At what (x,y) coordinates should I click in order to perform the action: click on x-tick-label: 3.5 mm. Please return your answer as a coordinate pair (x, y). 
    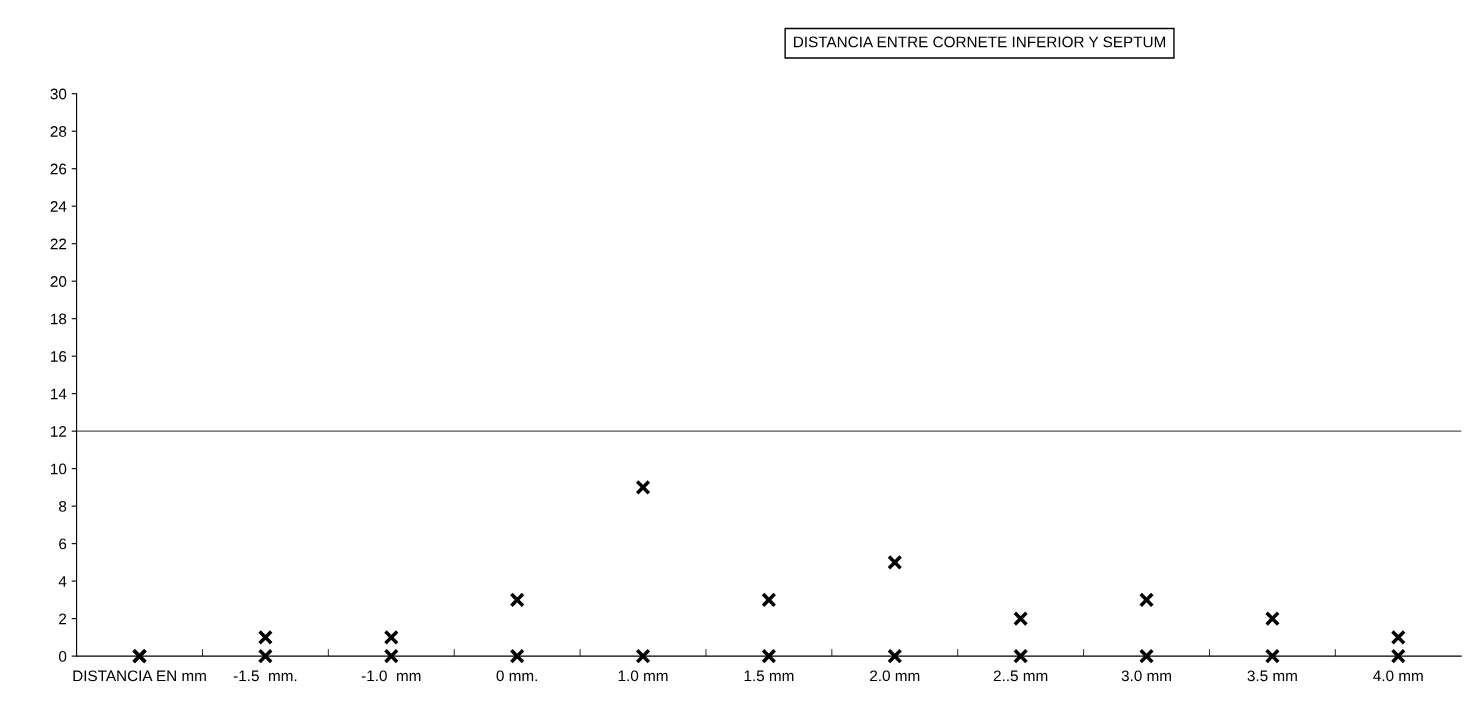
    Looking at the image, I should click on (1272, 676).